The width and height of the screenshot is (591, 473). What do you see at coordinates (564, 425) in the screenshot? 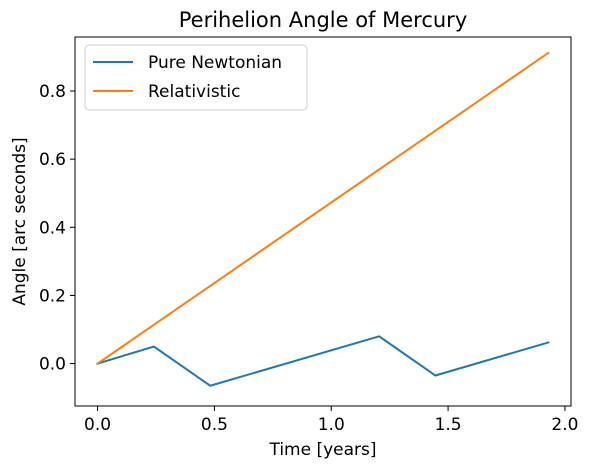
I see `x-tick-label: 2.0` at bounding box center [564, 425].